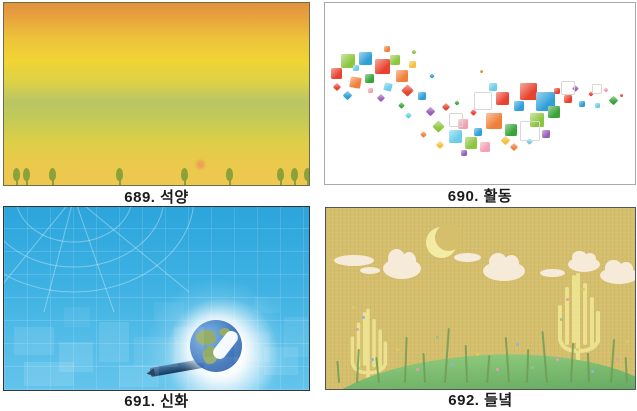  I want to click on stylized-tree-left, so click(369, 348).